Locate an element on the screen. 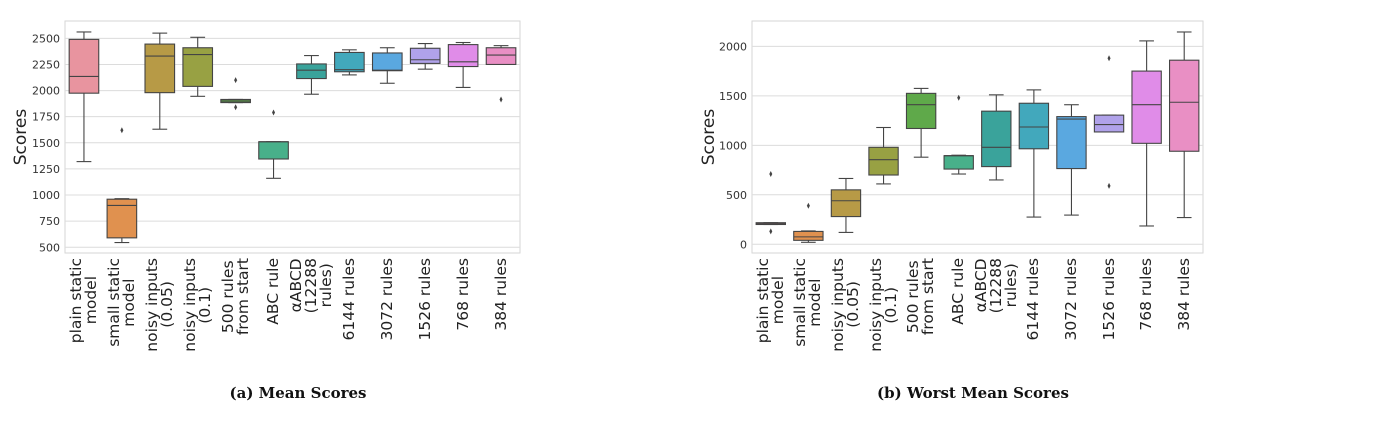  y-tick-label: 2500 is located at coordinates (46, 38).